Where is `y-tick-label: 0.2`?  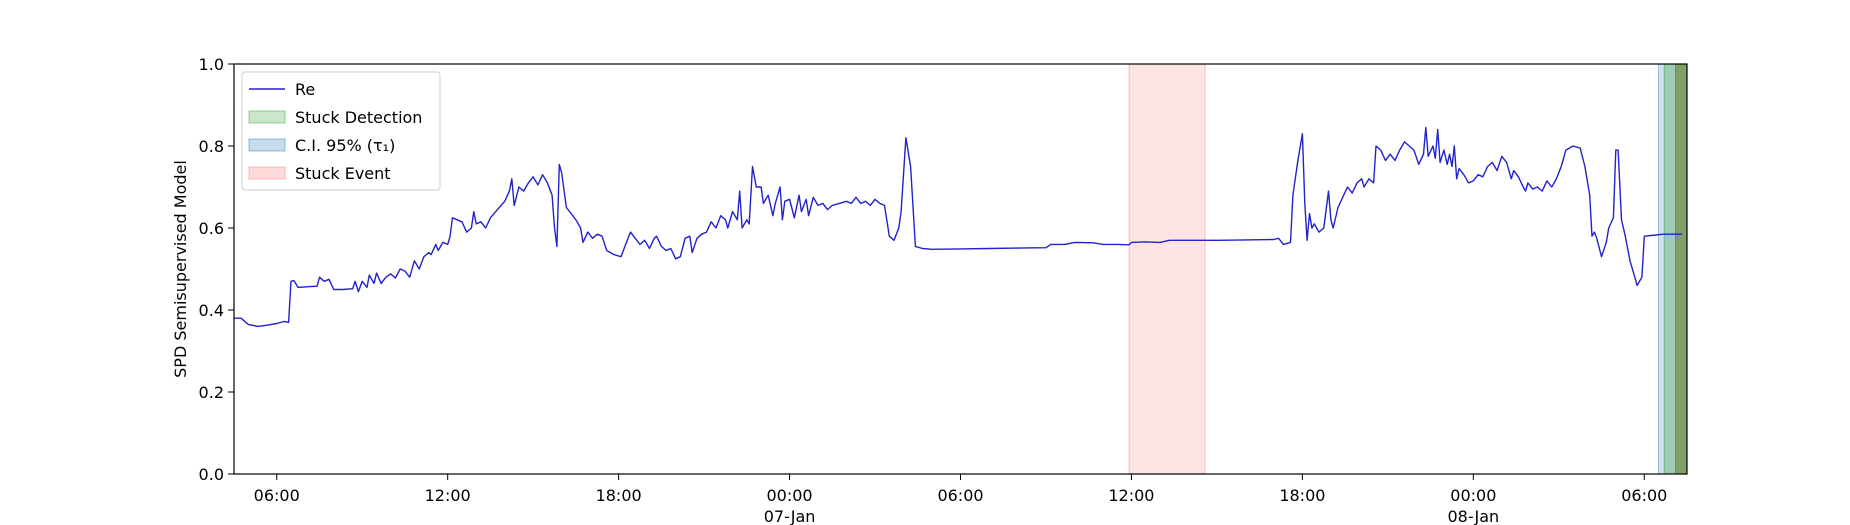
y-tick-label: 0.2 is located at coordinates (211, 392).